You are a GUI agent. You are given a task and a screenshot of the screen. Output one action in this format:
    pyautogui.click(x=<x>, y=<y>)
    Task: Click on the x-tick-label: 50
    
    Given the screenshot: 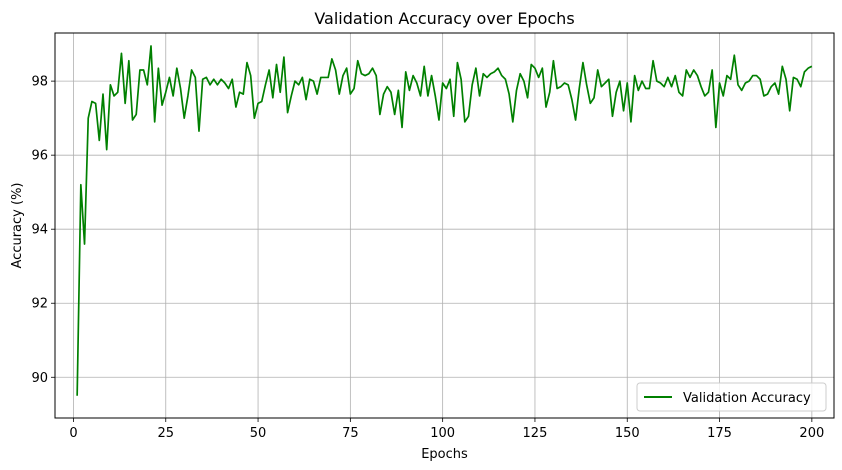 What is the action you would take?
    pyautogui.click(x=258, y=433)
    